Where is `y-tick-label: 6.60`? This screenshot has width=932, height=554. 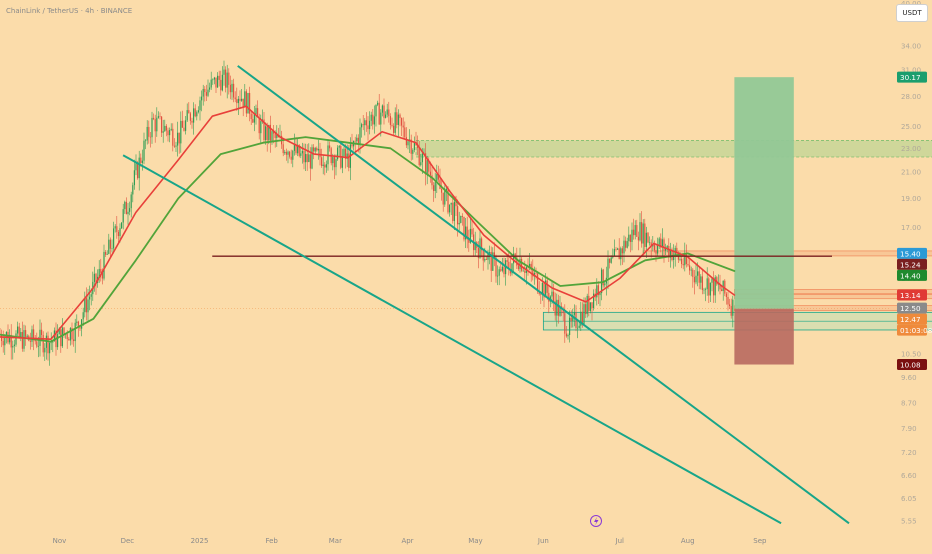 y-tick-label: 6.60 is located at coordinates (909, 476).